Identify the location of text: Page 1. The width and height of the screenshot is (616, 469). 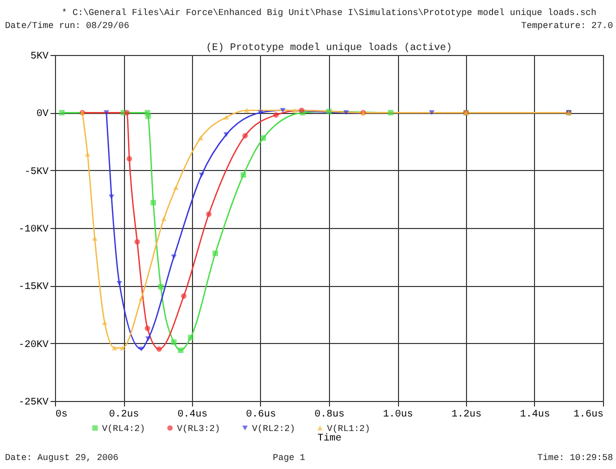
(289, 458).